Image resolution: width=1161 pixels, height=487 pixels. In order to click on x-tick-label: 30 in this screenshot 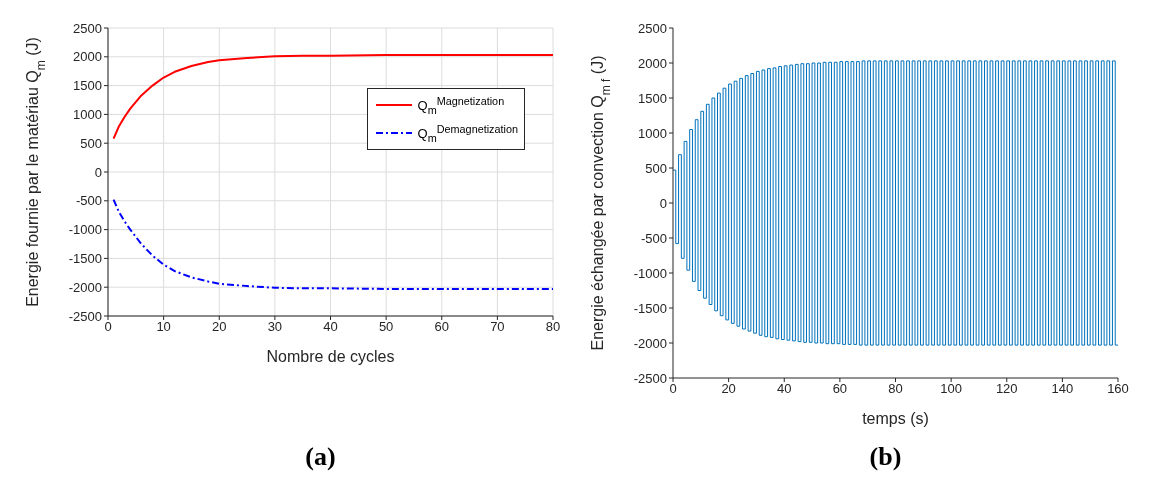, I will do `click(275, 327)`.